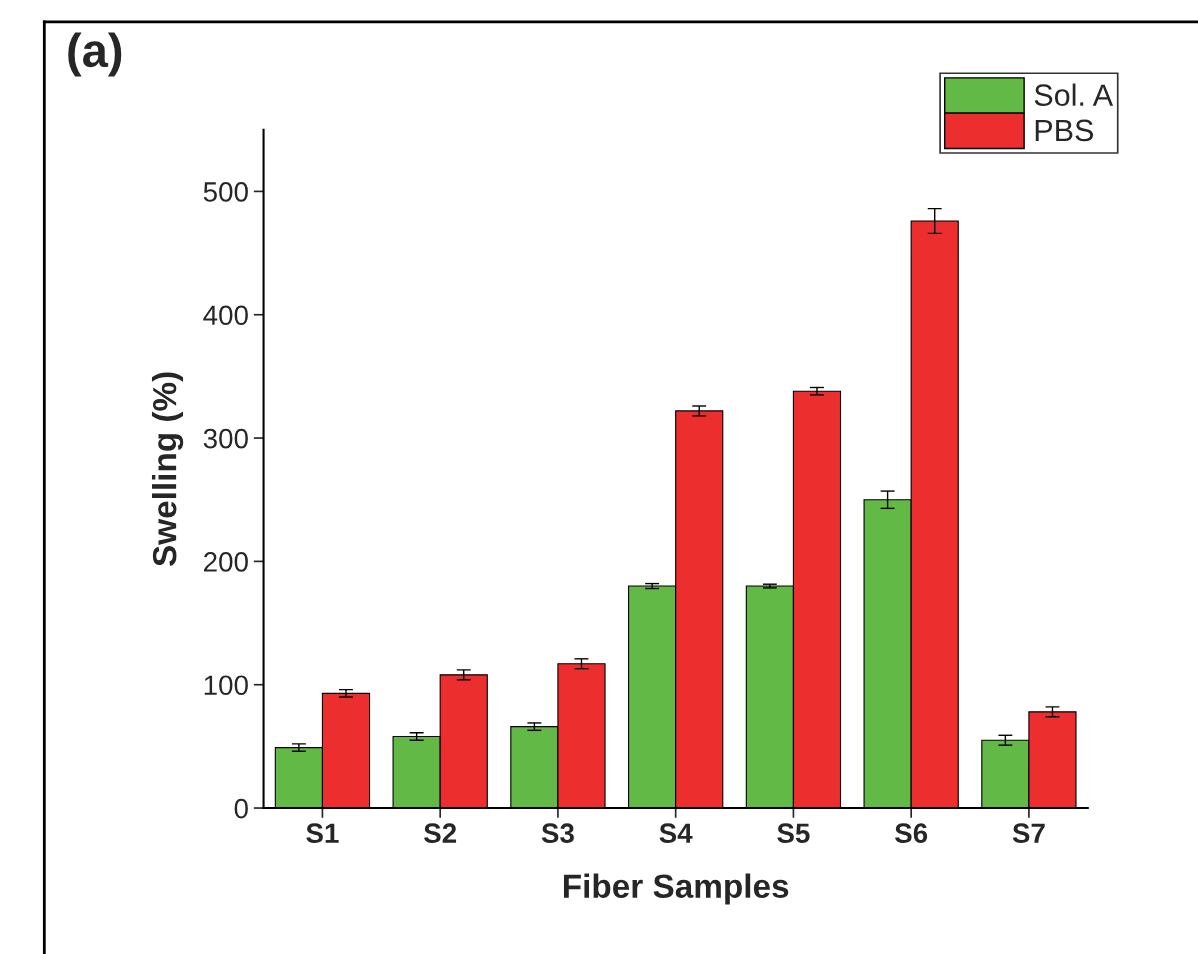 Image resolution: width=1198 pixels, height=954 pixels. I want to click on x-tick-label: S4, so click(676, 833).